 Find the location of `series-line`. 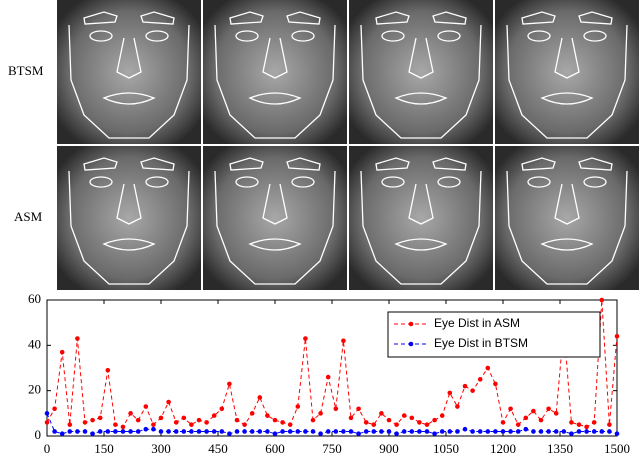

series-line is located at coordinates (332, 424).